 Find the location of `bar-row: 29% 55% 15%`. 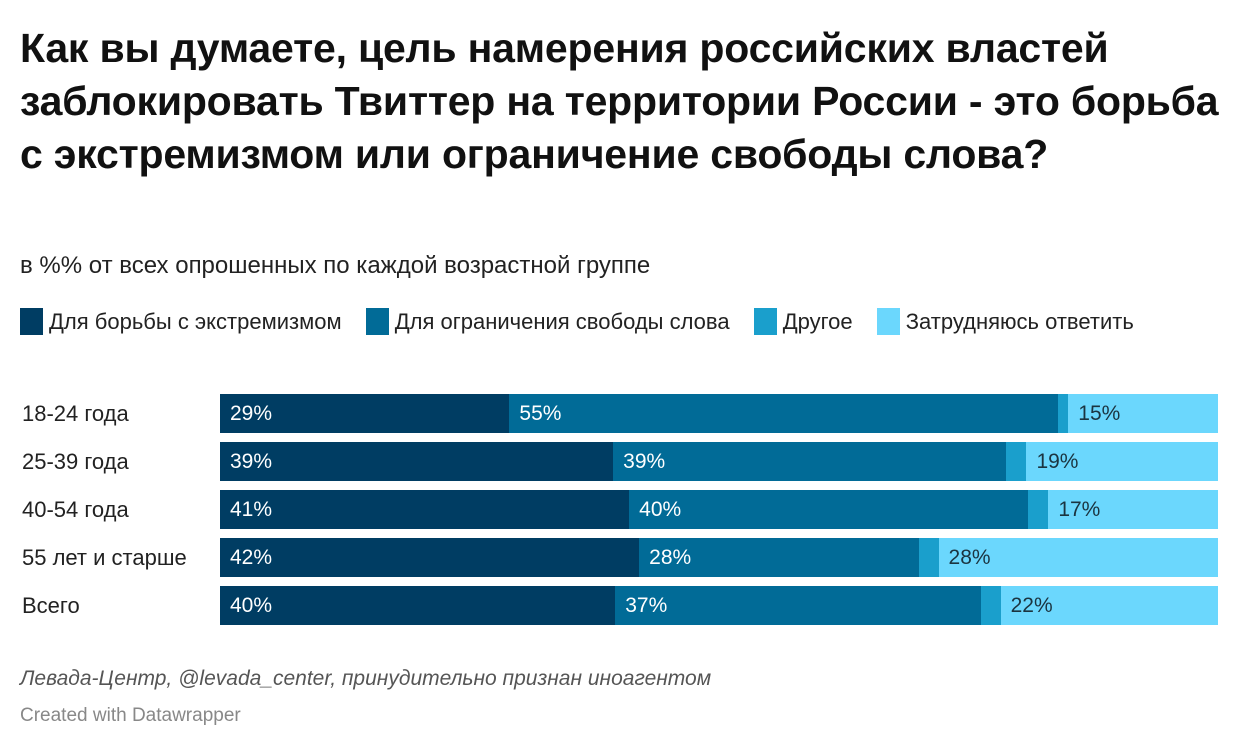

bar-row: 29% 55% 15% is located at coordinates (719, 413).